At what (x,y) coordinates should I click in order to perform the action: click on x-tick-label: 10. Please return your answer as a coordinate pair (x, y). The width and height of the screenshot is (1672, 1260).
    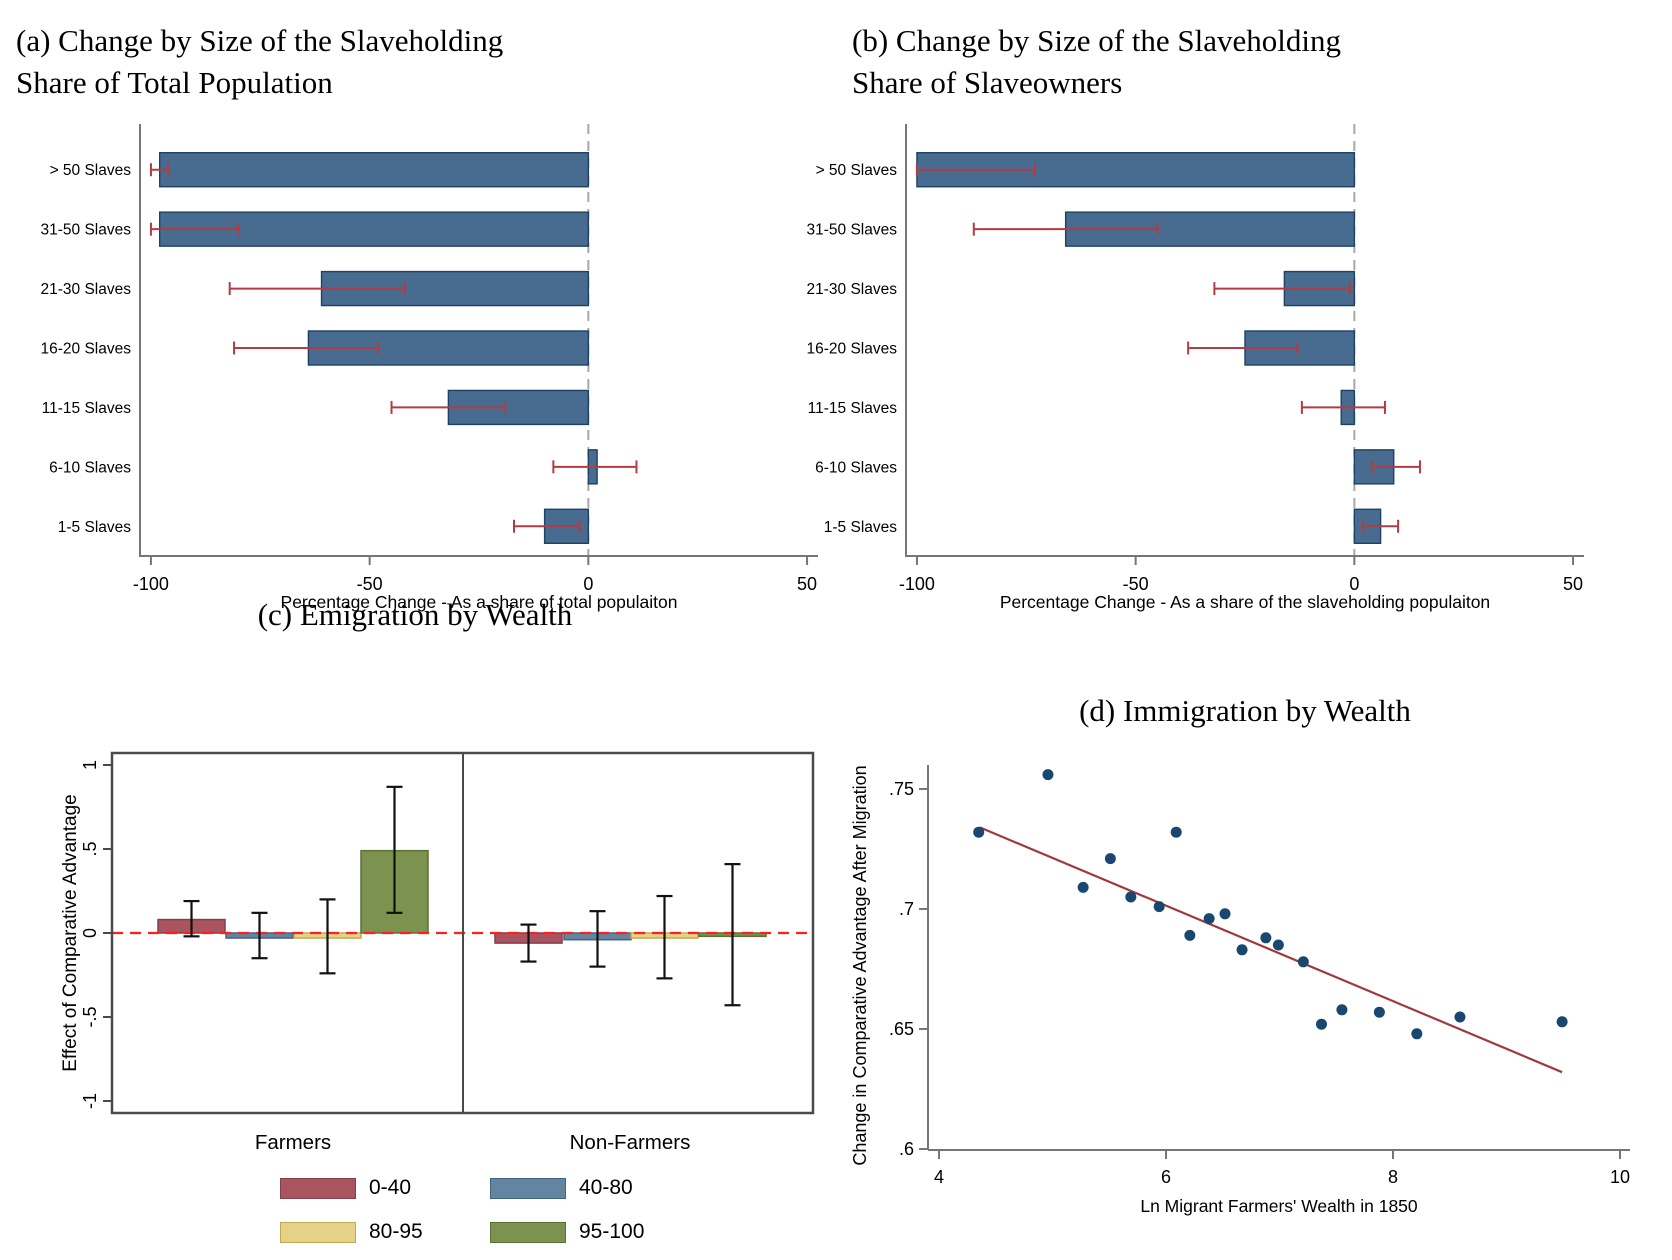
    Looking at the image, I should click on (1620, 1177).